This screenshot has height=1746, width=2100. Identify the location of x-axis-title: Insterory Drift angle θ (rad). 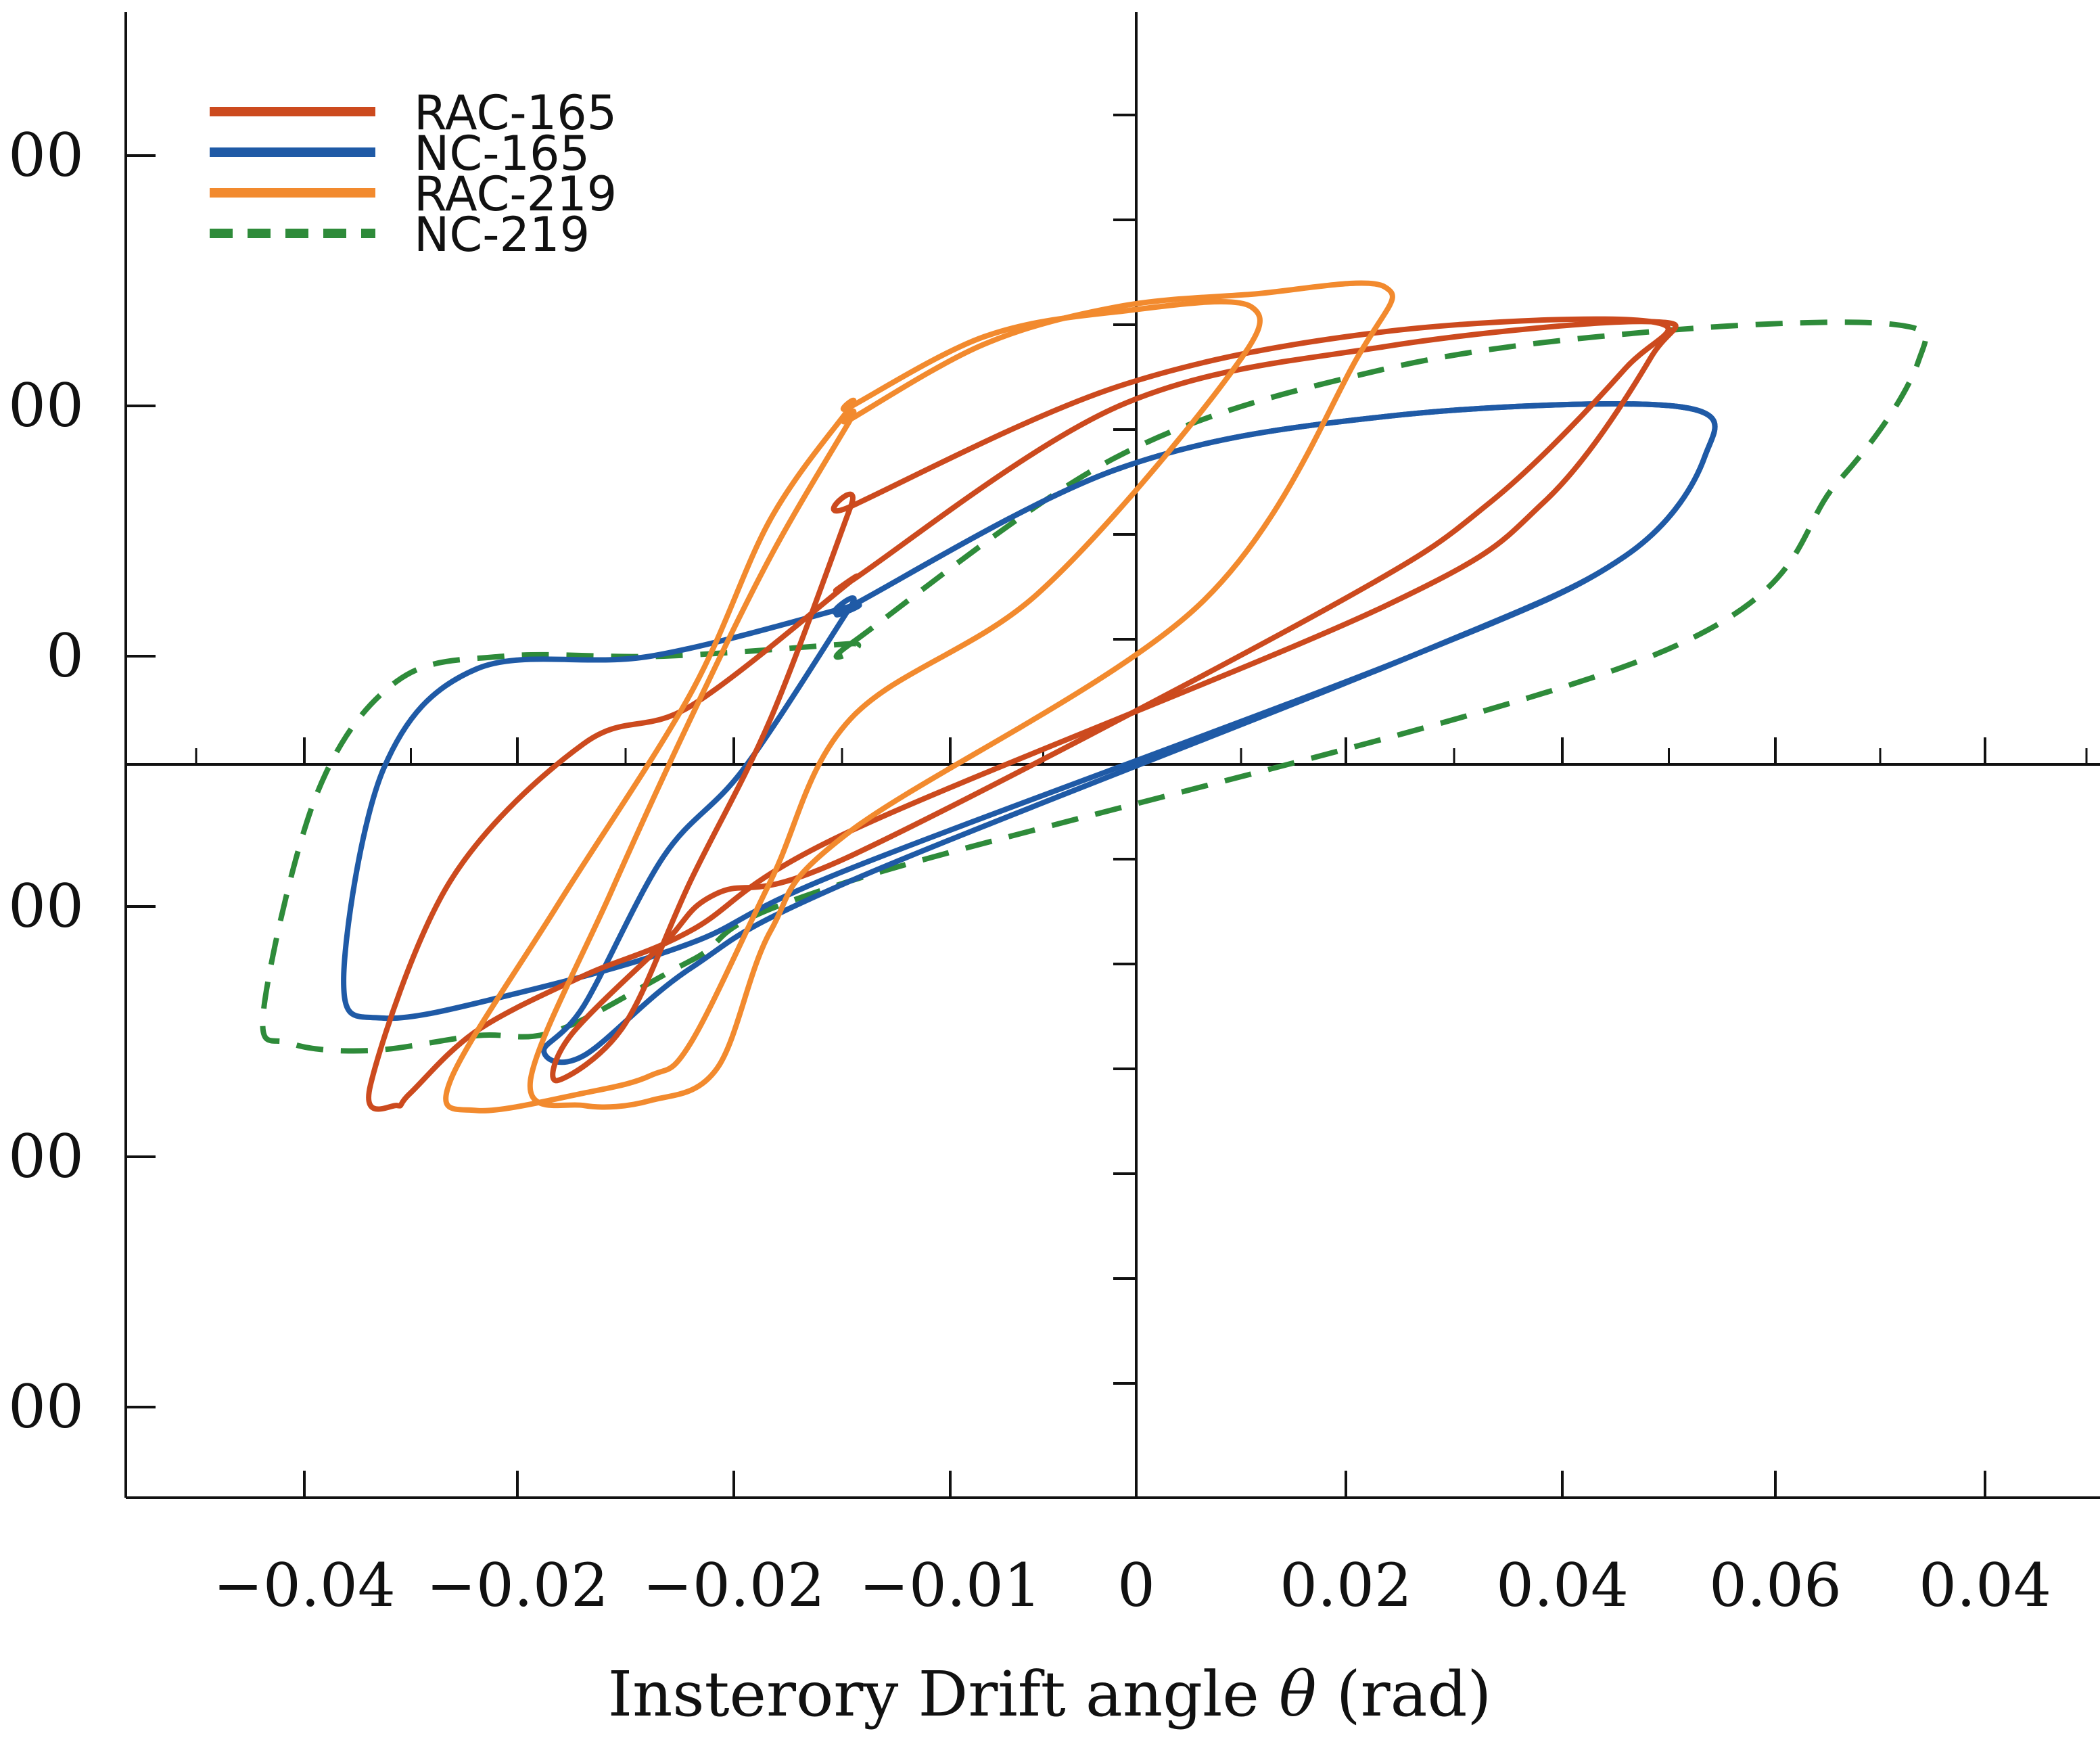
(1049, 1694).